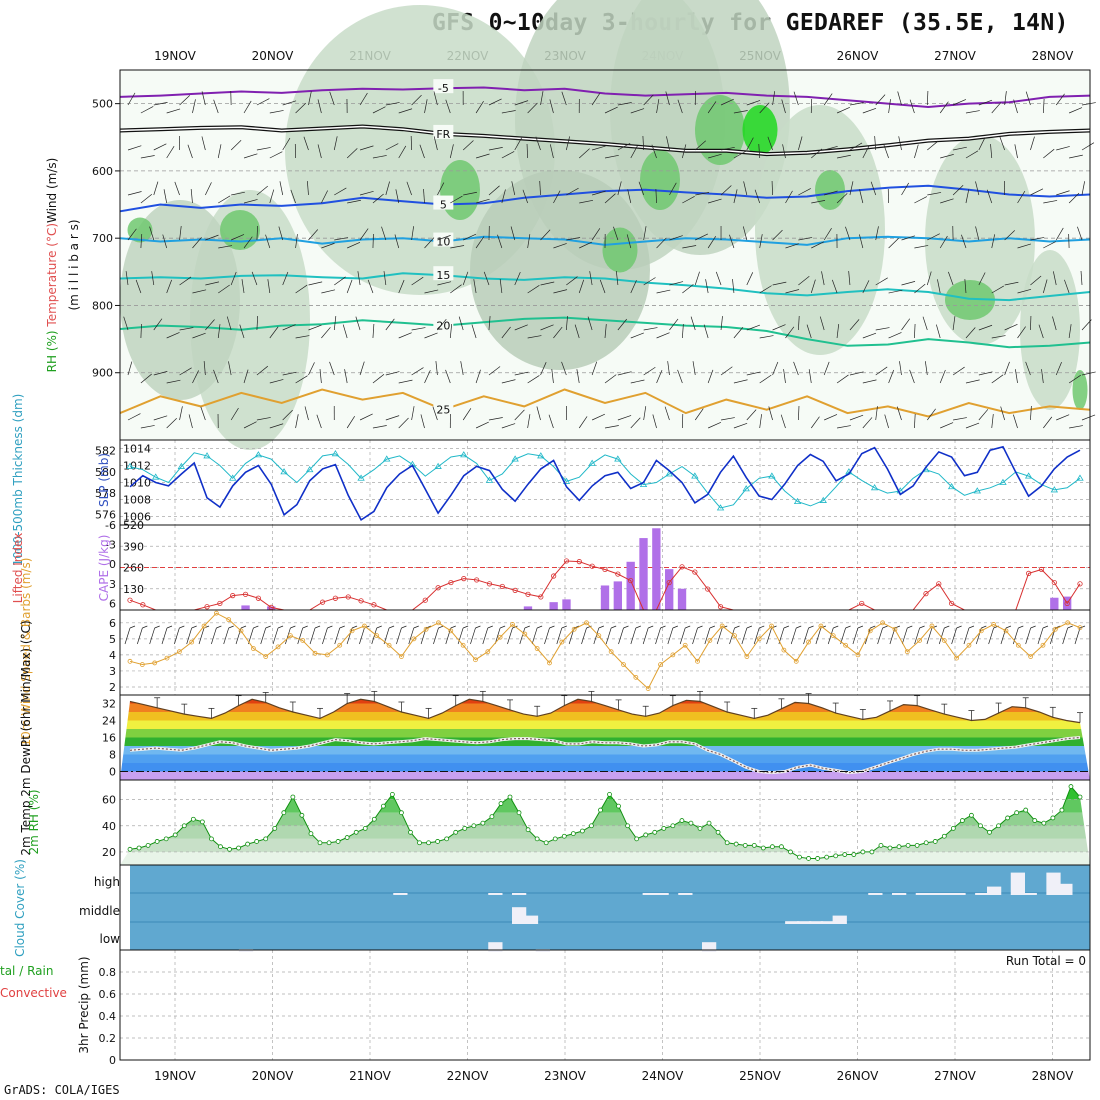  Describe the element at coordinates (109, 704) in the screenshot. I see `ytick-label: 32` at that location.